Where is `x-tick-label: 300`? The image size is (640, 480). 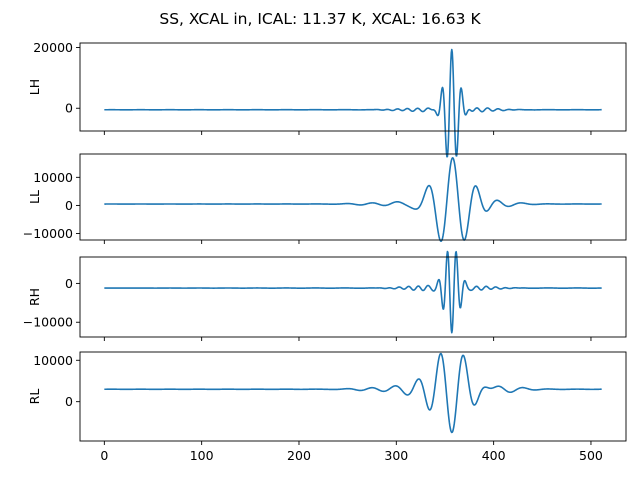
x-tick-label: 300 is located at coordinates (396, 455).